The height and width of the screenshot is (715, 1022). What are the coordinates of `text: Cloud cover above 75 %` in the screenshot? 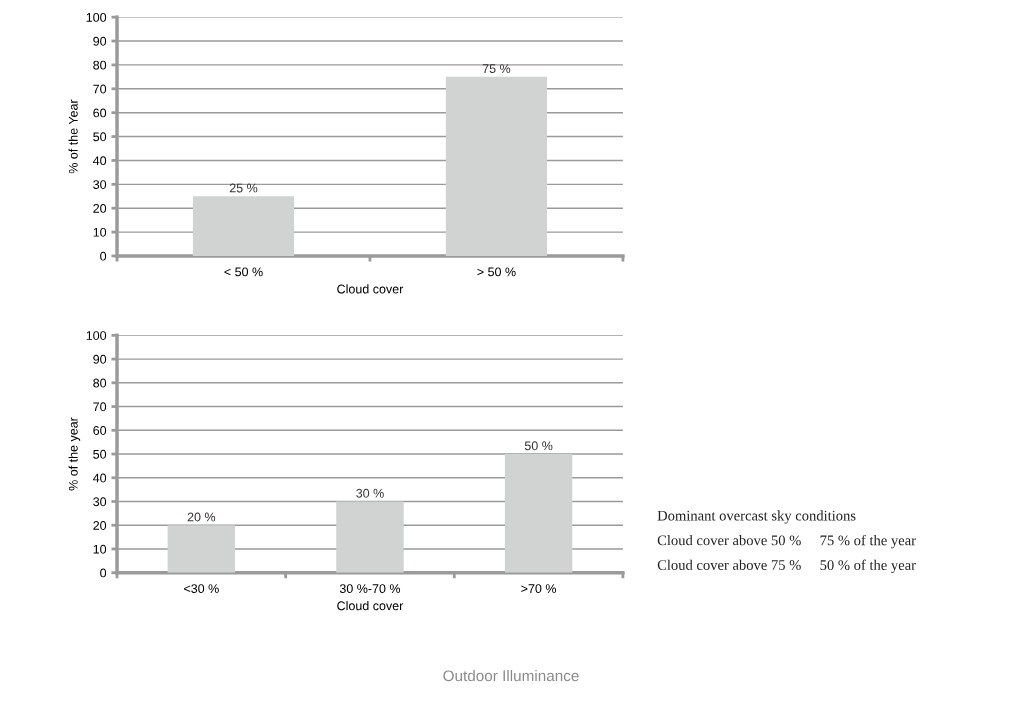 It's located at (729, 564).